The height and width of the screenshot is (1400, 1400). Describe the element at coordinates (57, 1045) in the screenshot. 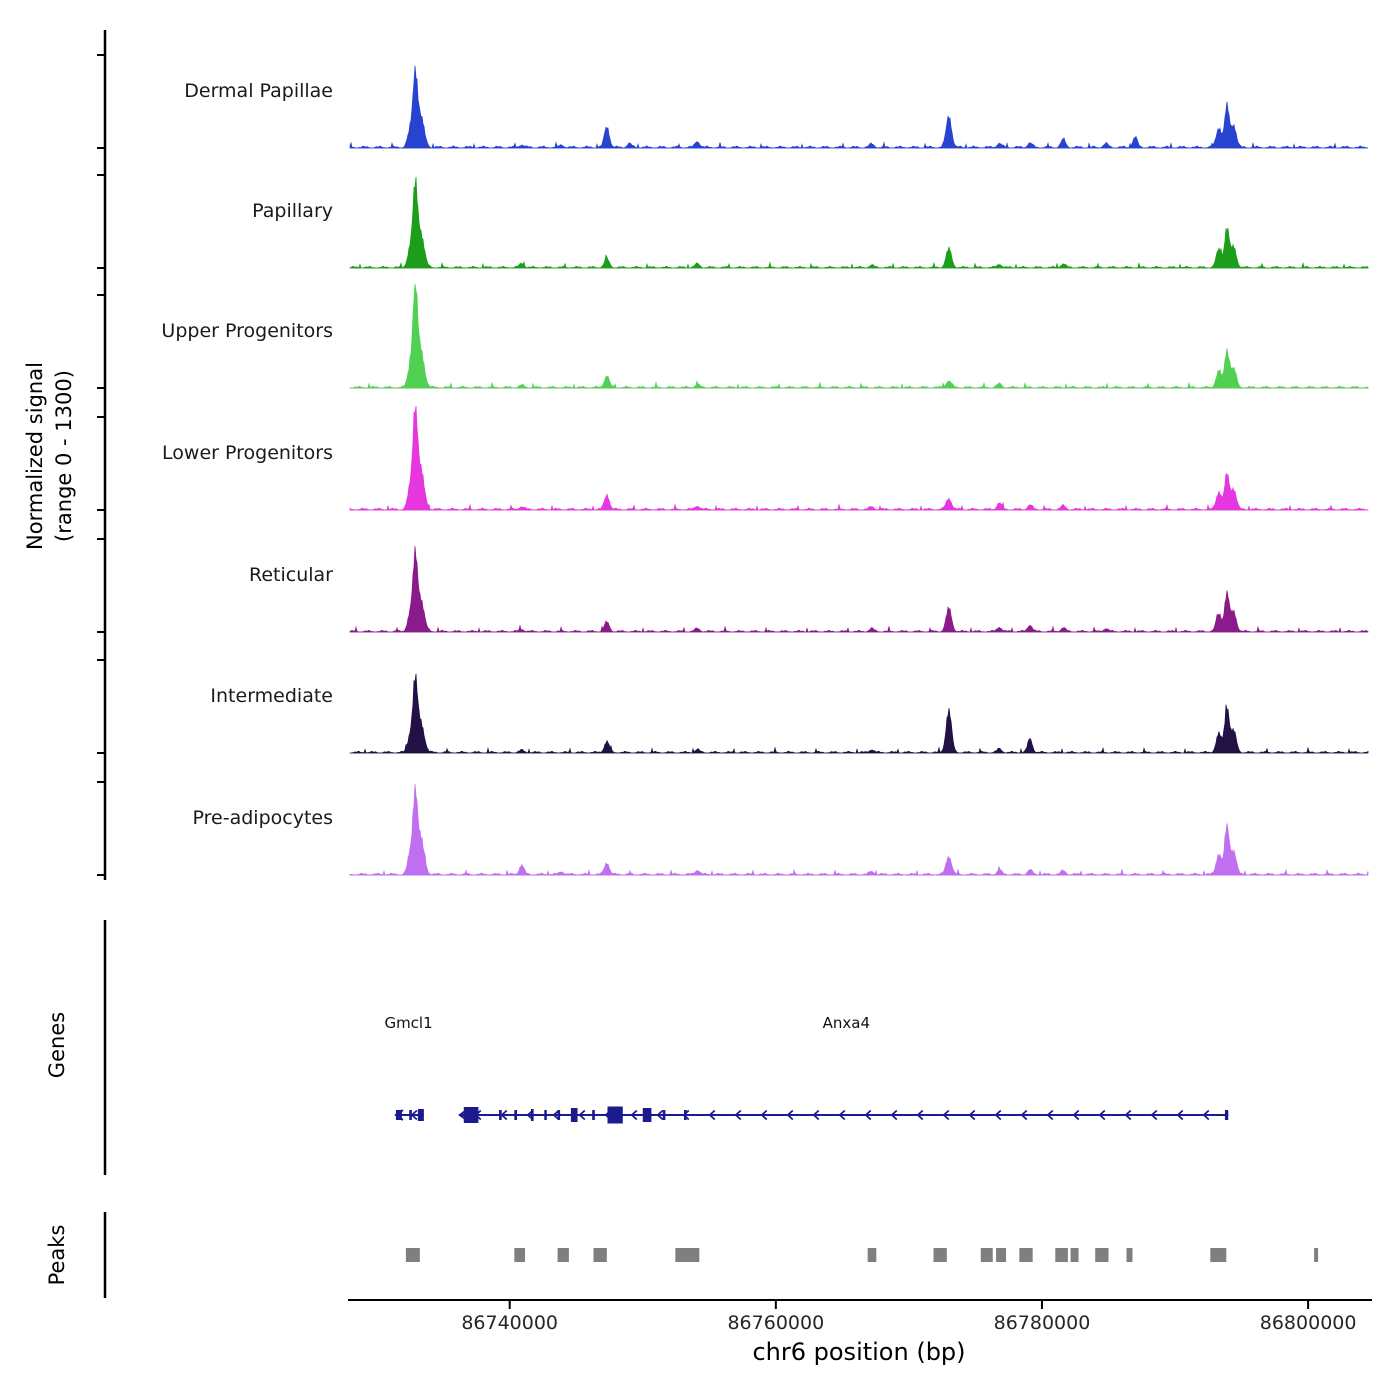

I see `genes-section-label: Genes` at that location.